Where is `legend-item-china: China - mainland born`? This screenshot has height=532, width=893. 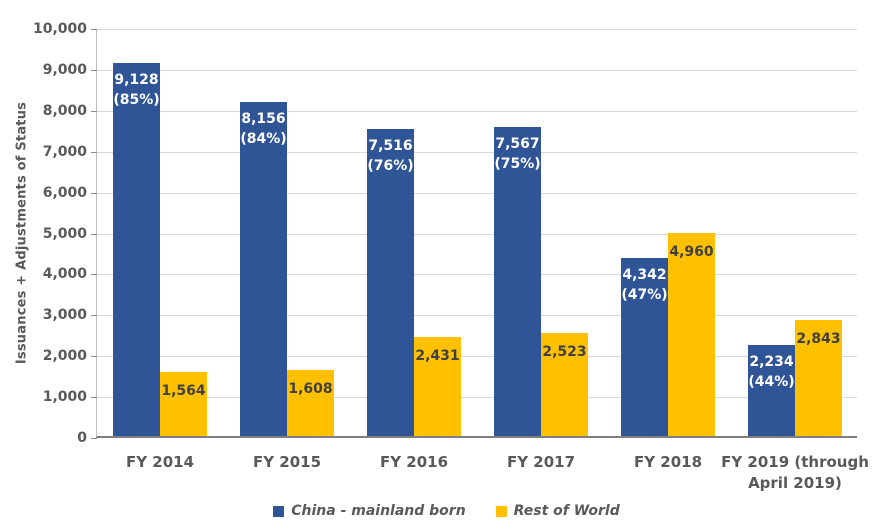 legend-item-china: China - mainland born is located at coordinates (369, 511).